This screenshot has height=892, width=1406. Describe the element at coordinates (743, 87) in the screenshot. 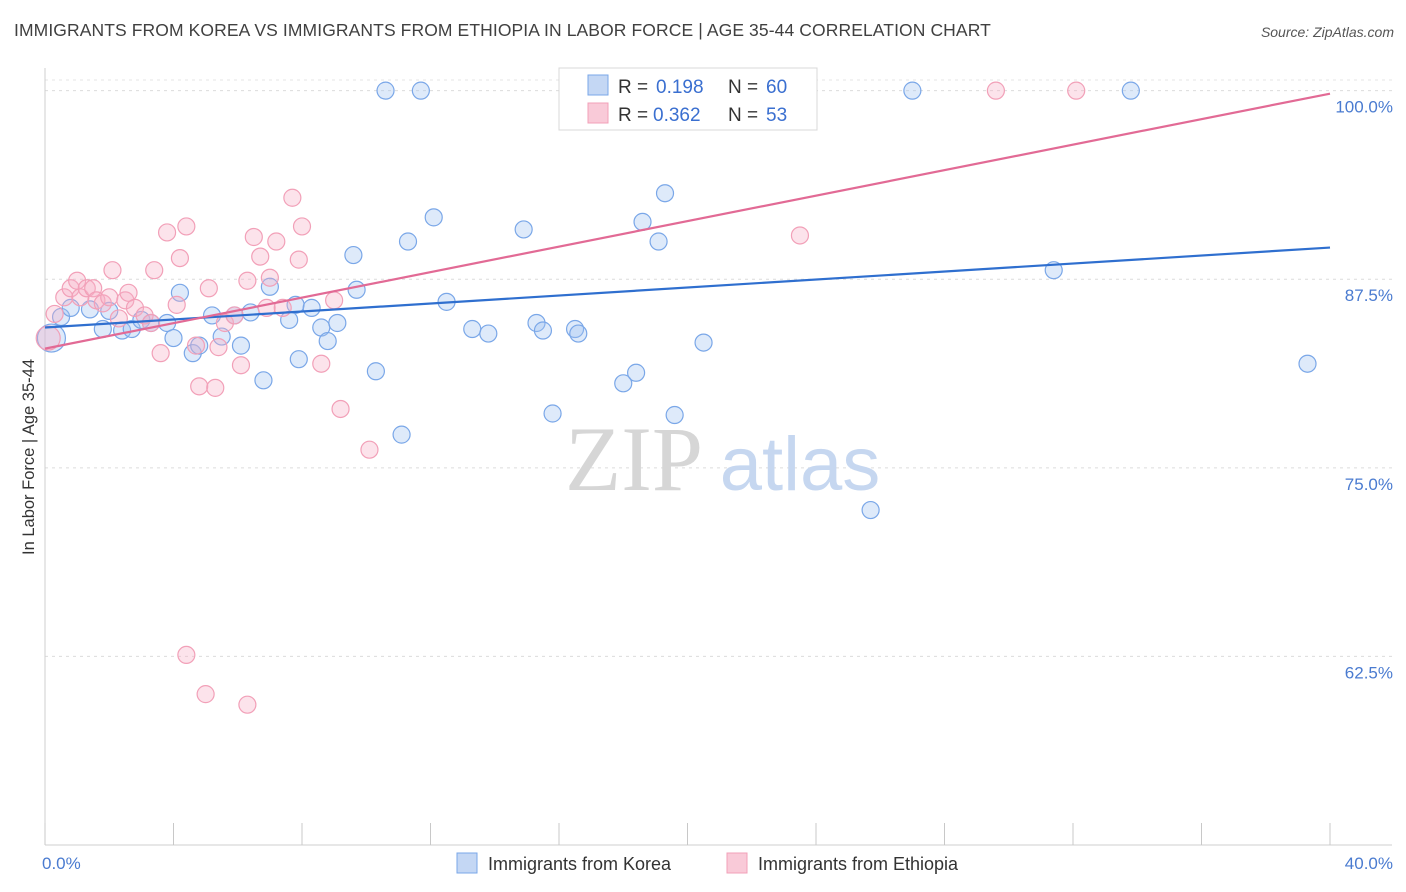

I see `legend-n-label-korea: N =` at that location.